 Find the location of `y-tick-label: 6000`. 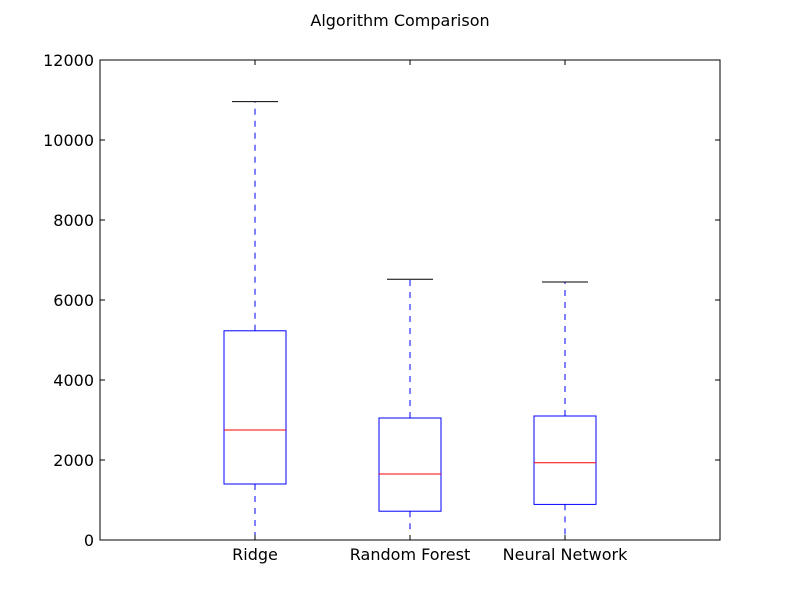

y-tick-label: 6000 is located at coordinates (73, 300).